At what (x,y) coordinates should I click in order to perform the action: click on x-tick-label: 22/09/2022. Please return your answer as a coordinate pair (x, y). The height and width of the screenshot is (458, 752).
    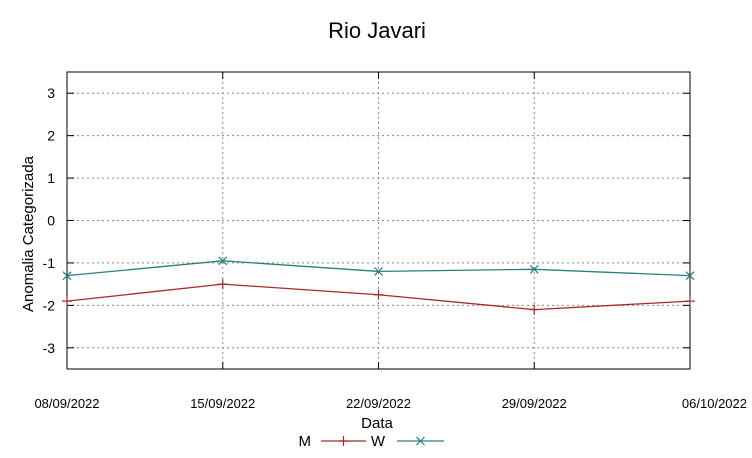
    Looking at the image, I should click on (378, 403).